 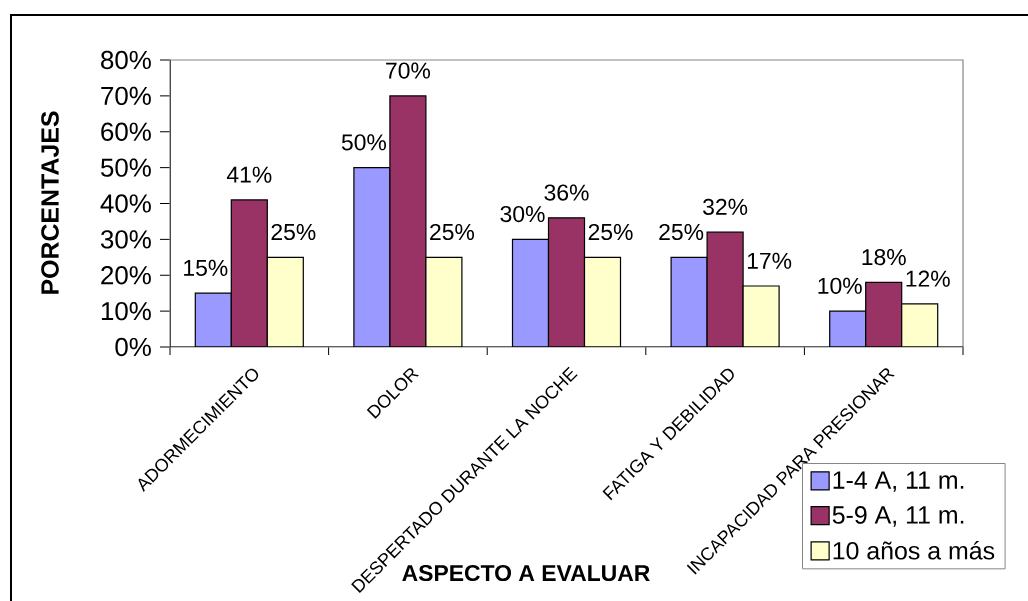 I want to click on data-label: 17%, so click(x=769, y=260).